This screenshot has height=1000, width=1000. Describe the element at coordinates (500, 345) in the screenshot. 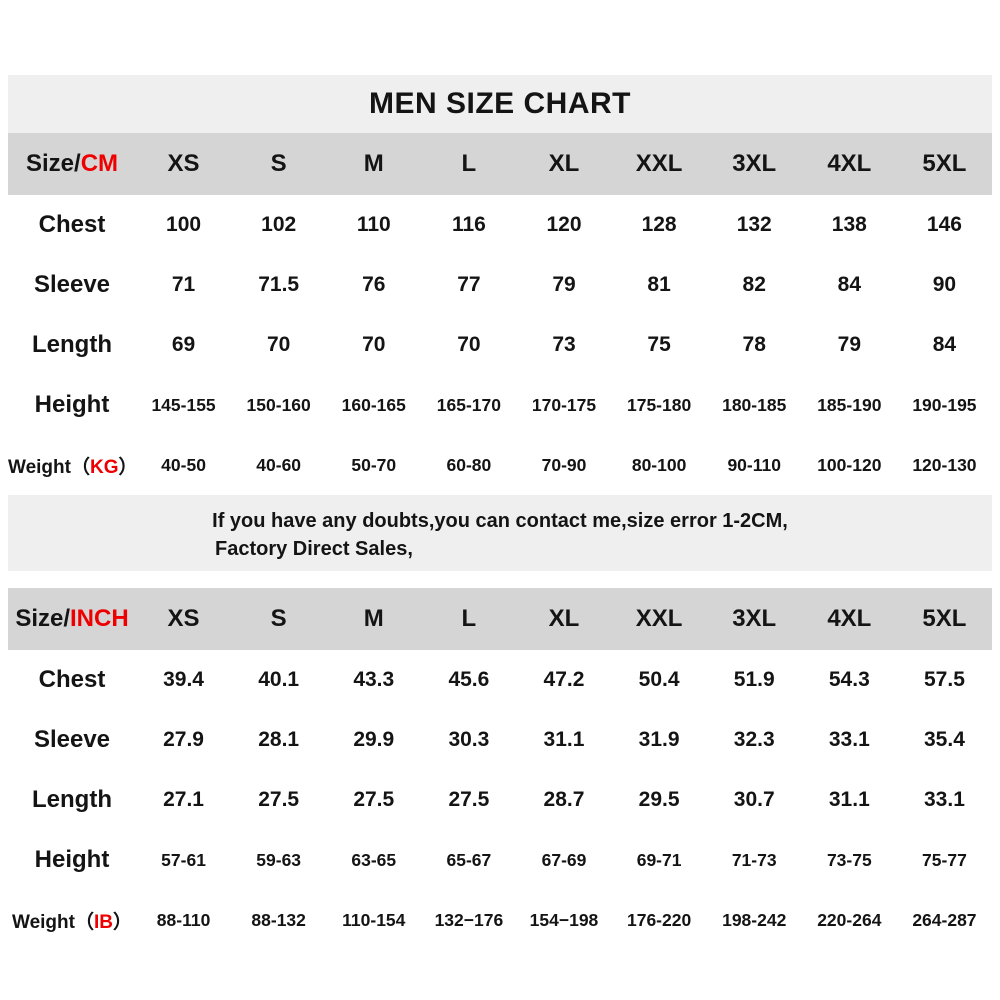

I see `measurement-row: Length 69 70 70 70 73 75 78 79 84` at that location.